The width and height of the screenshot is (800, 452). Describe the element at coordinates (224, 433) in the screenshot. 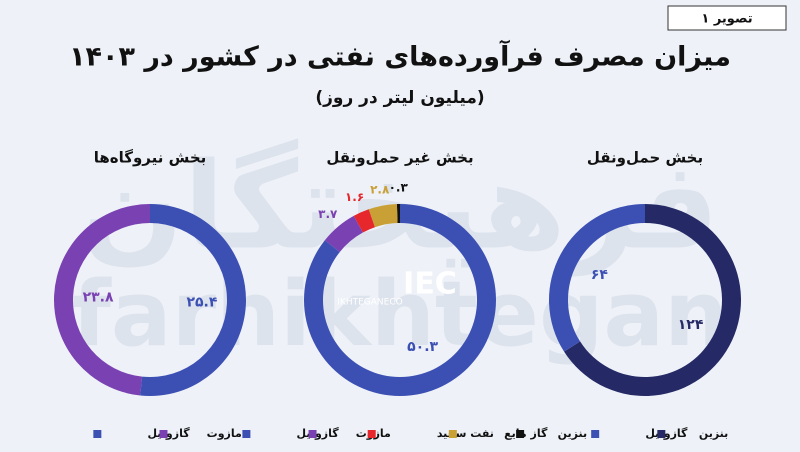

I see `legend-label: مازوت` at that location.